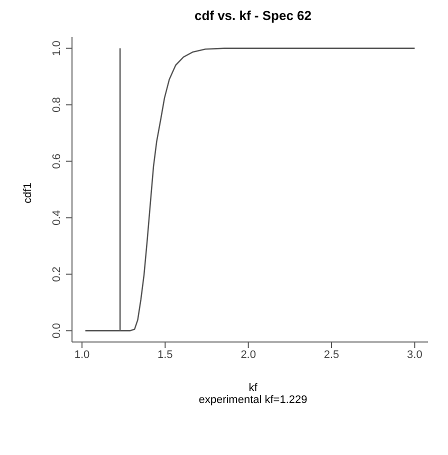  I want to click on y-tick-label: 0.6, so click(57, 161).